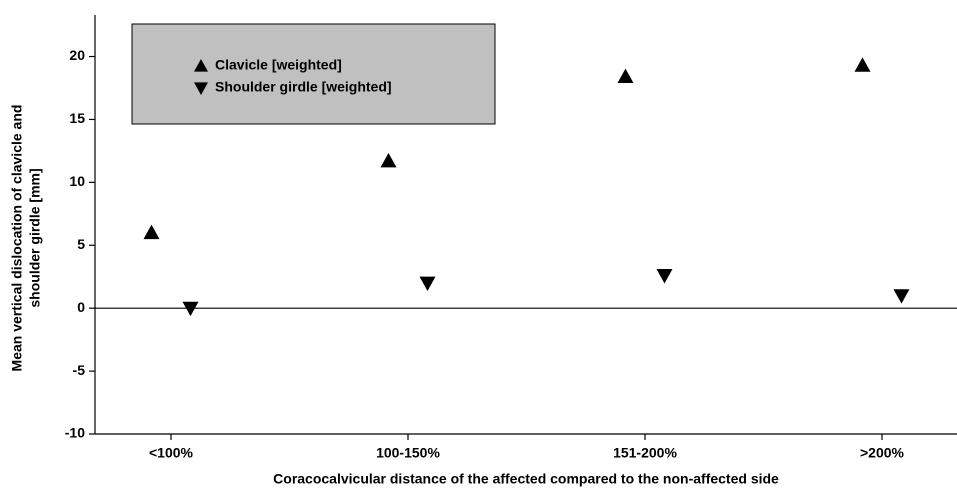 The width and height of the screenshot is (957, 493). I want to click on legend-label: Clavicle [weighted], so click(278, 65).